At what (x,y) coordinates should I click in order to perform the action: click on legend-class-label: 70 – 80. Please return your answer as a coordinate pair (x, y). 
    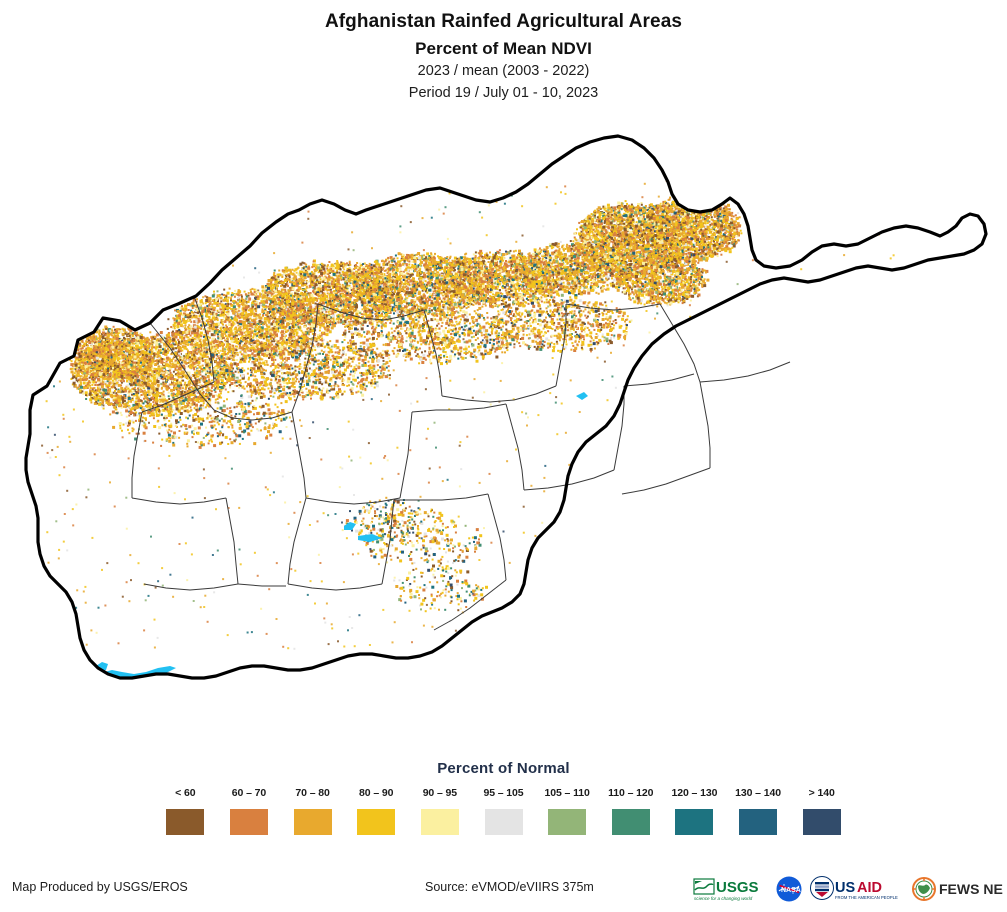
    Looking at the image, I should click on (313, 793).